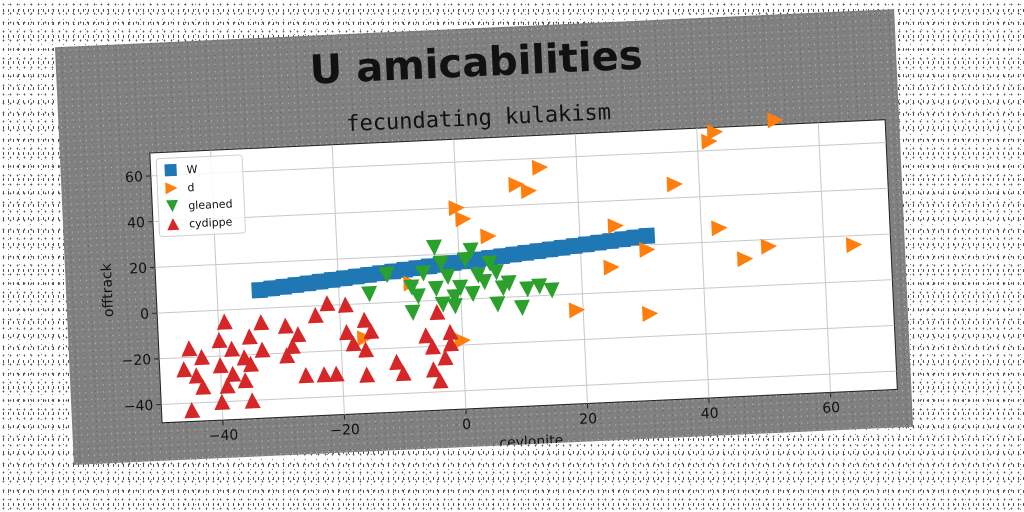 This screenshot has height=512, width=1024. What do you see at coordinates (646, 236) in the screenshot?
I see `point-w` at bounding box center [646, 236].